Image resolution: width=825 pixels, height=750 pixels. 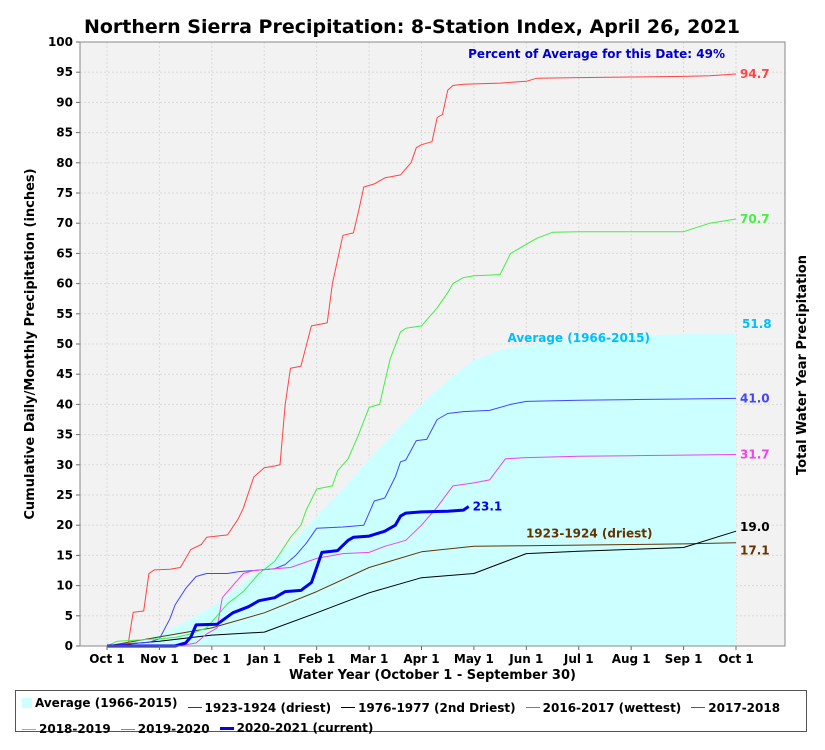 What do you see at coordinates (64, 435) in the screenshot?
I see `y-tick-label: 35` at bounding box center [64, 435].